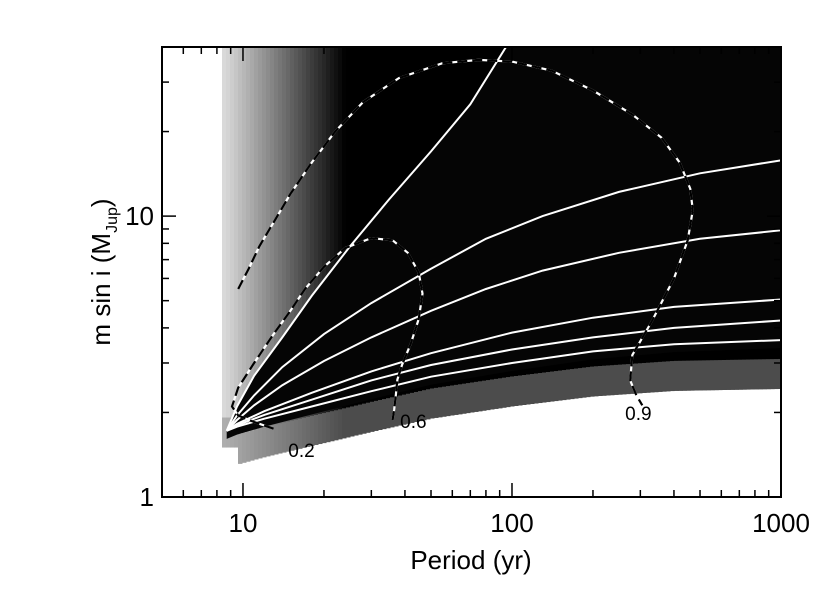 This screenshot has height=600, width=830. I want to click on x-axis-title: Period (yr), so click(470, 560).